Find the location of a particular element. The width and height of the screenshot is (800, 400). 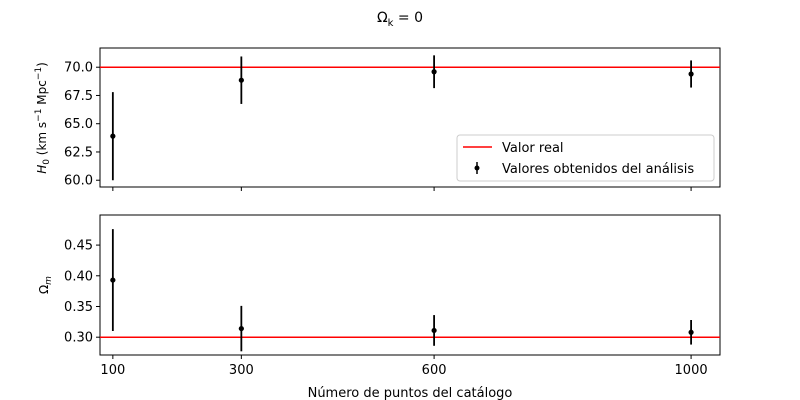

legend-points-marker is located at coordinates (477, 168).